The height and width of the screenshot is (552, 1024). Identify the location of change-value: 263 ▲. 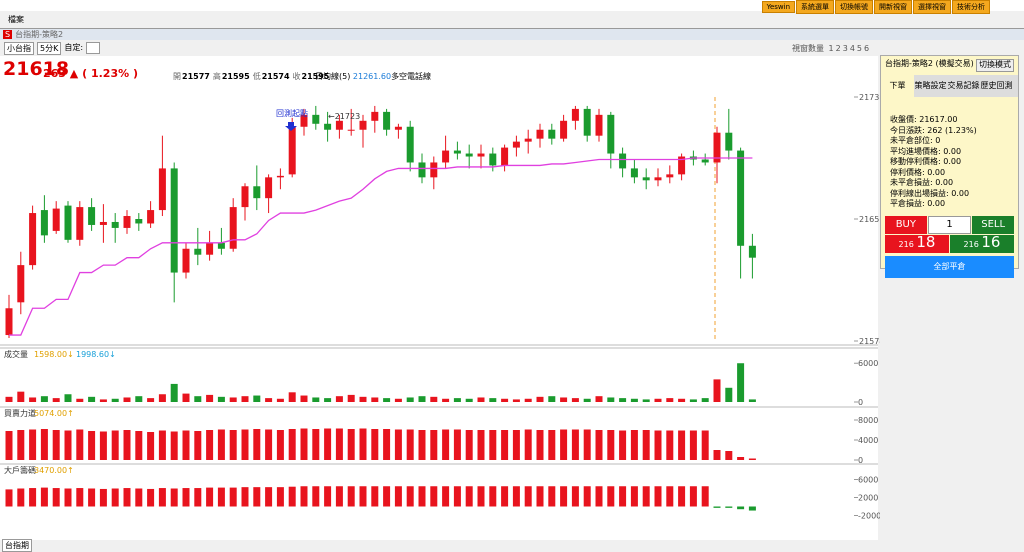
(61, 73).